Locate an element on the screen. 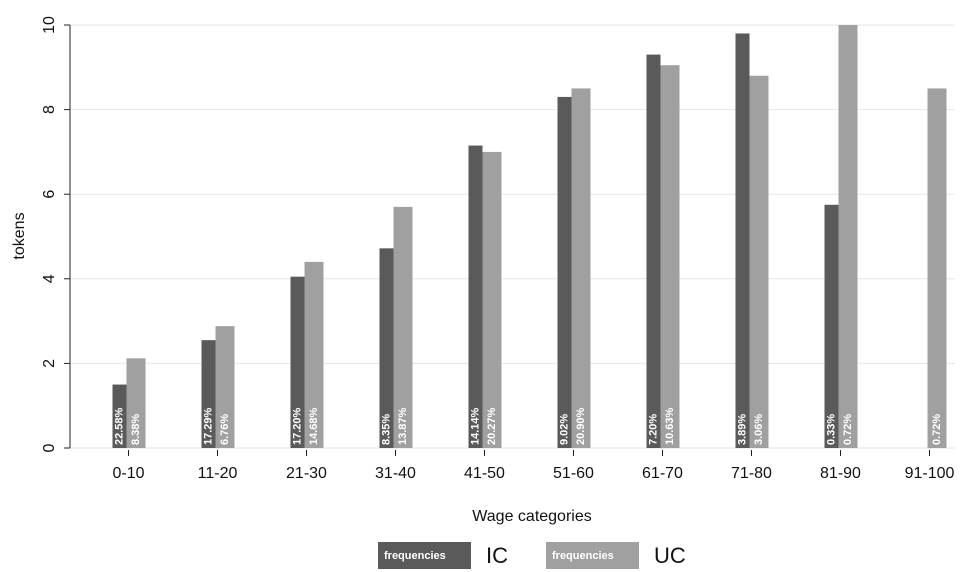 This screenshot has width=961, height=572. value-label: 22.58% is located at coordinates (119, 426).